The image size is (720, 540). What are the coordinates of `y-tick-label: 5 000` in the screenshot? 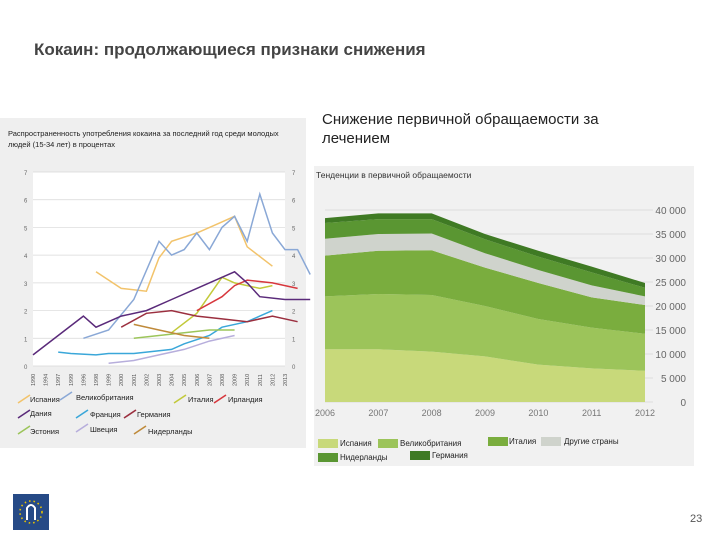 It's located at (673, 379).